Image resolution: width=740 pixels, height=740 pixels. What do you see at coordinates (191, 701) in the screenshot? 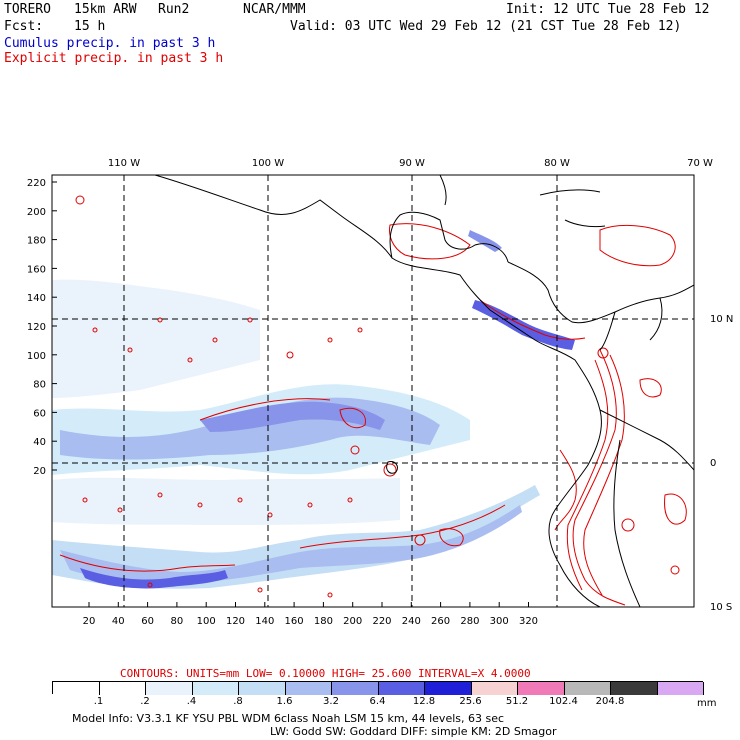
I see `colorbar-label: .4` at bounding box center [191, 701].